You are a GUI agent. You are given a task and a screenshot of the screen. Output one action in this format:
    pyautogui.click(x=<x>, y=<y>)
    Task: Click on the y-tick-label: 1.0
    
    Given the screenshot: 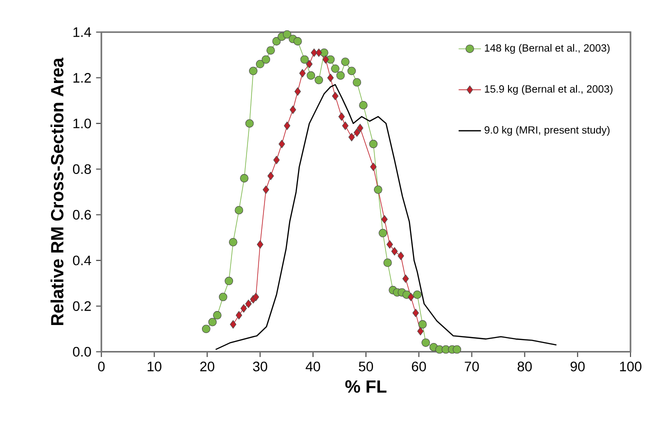 What is the action you would take?
    pyautogui.click(x=82, y=123)
    